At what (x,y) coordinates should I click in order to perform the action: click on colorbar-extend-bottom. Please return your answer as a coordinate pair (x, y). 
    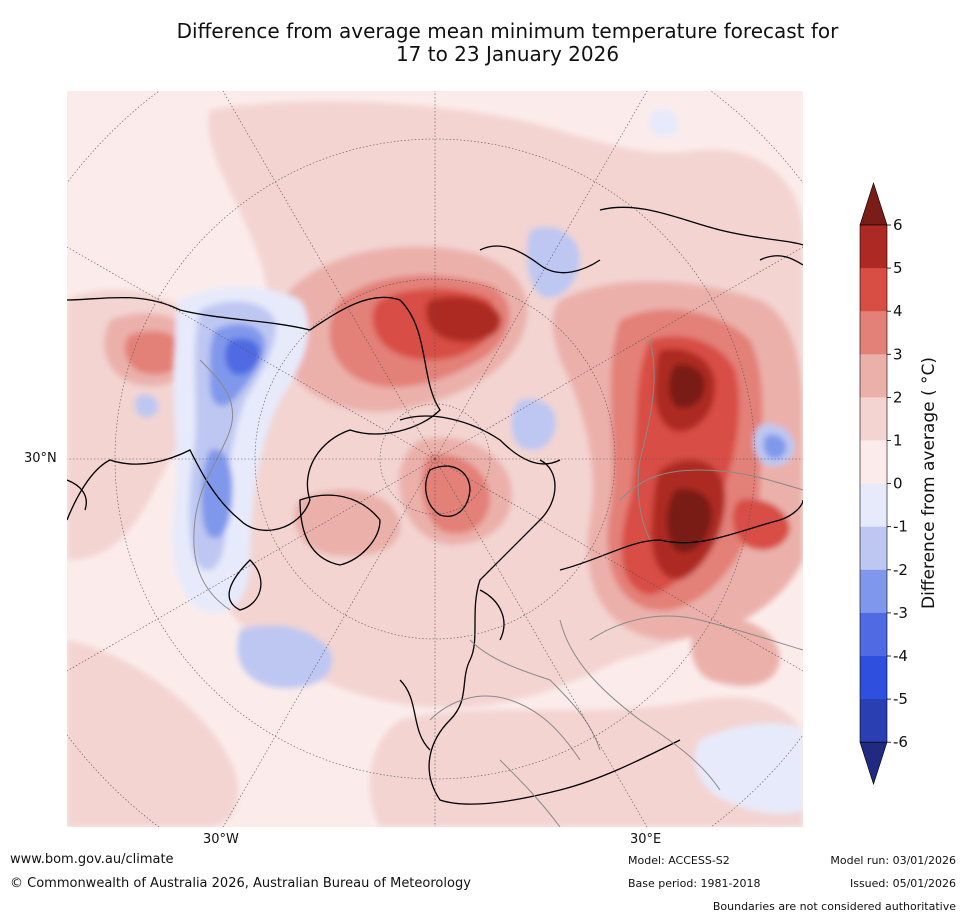
    Looking at the image, I should click on (873, 763).